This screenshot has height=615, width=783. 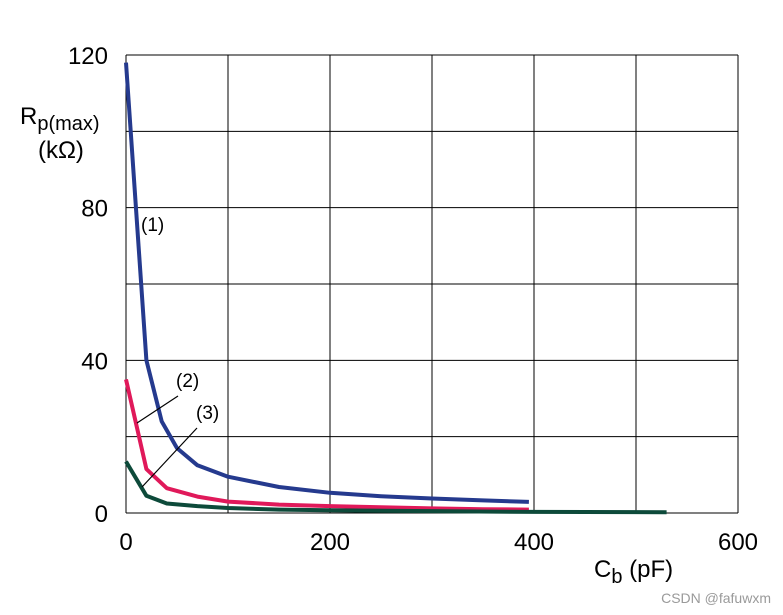 I want to click on x-tick-label-2: 400, so click(x=534, y=542).